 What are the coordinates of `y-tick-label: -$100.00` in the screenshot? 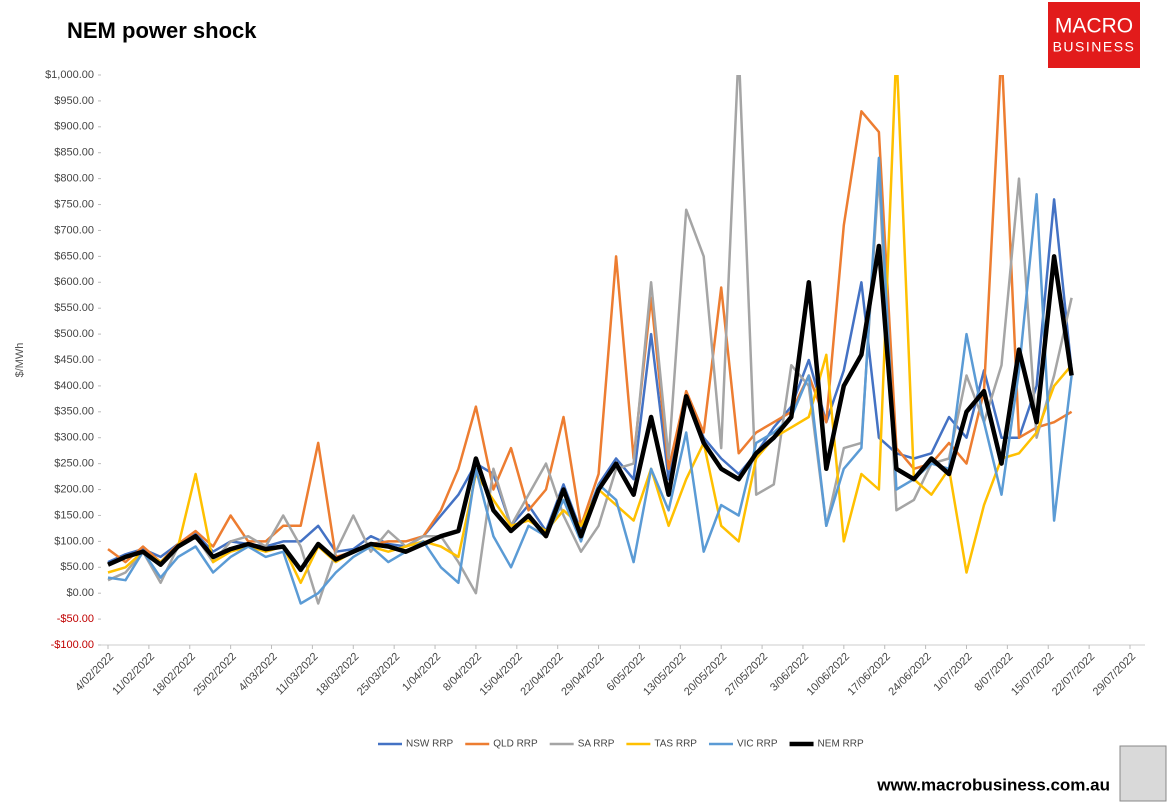 It's located at (72, 645).